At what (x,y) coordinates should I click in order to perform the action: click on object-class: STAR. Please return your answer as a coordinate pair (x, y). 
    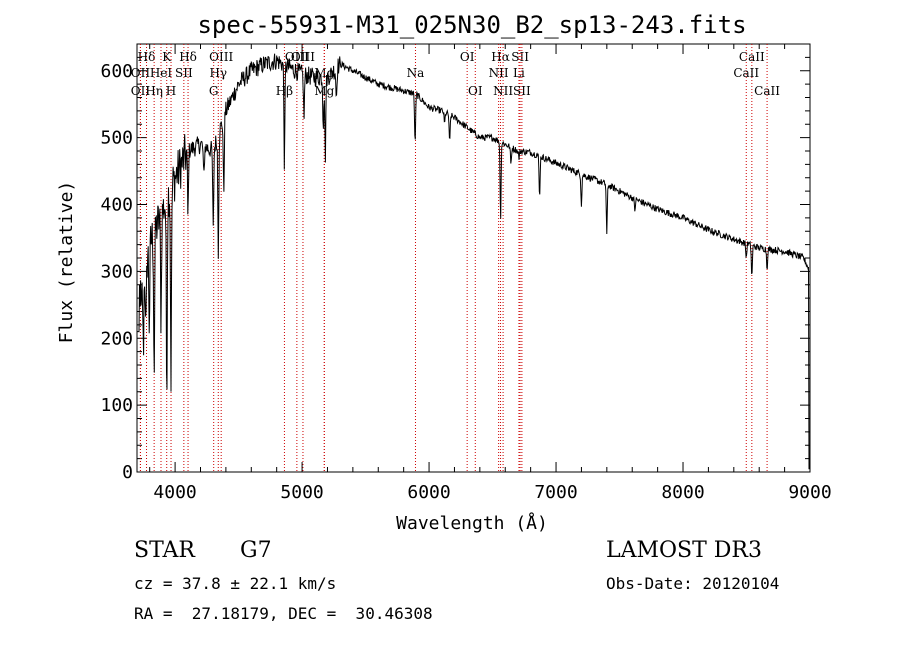
    Looking at the image, I should click on (164, 550).